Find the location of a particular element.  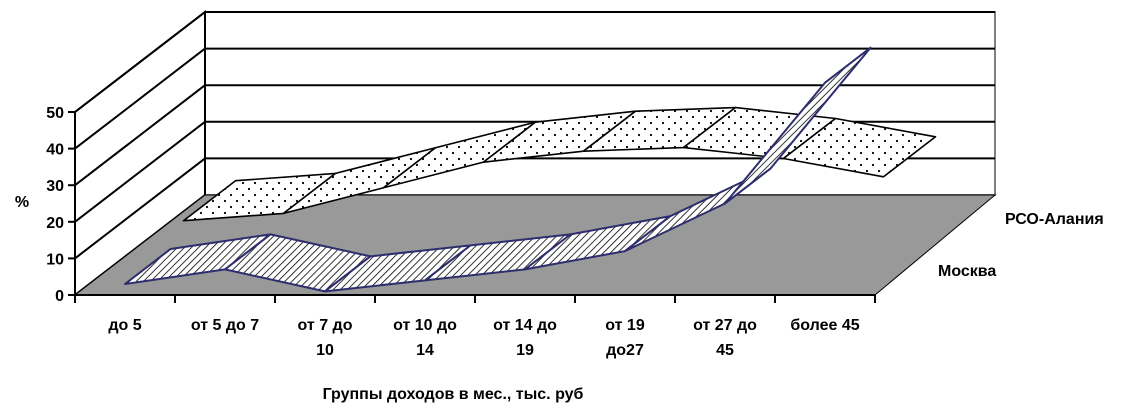

y-tick-label: 30 is located at coordinates (55, 186).